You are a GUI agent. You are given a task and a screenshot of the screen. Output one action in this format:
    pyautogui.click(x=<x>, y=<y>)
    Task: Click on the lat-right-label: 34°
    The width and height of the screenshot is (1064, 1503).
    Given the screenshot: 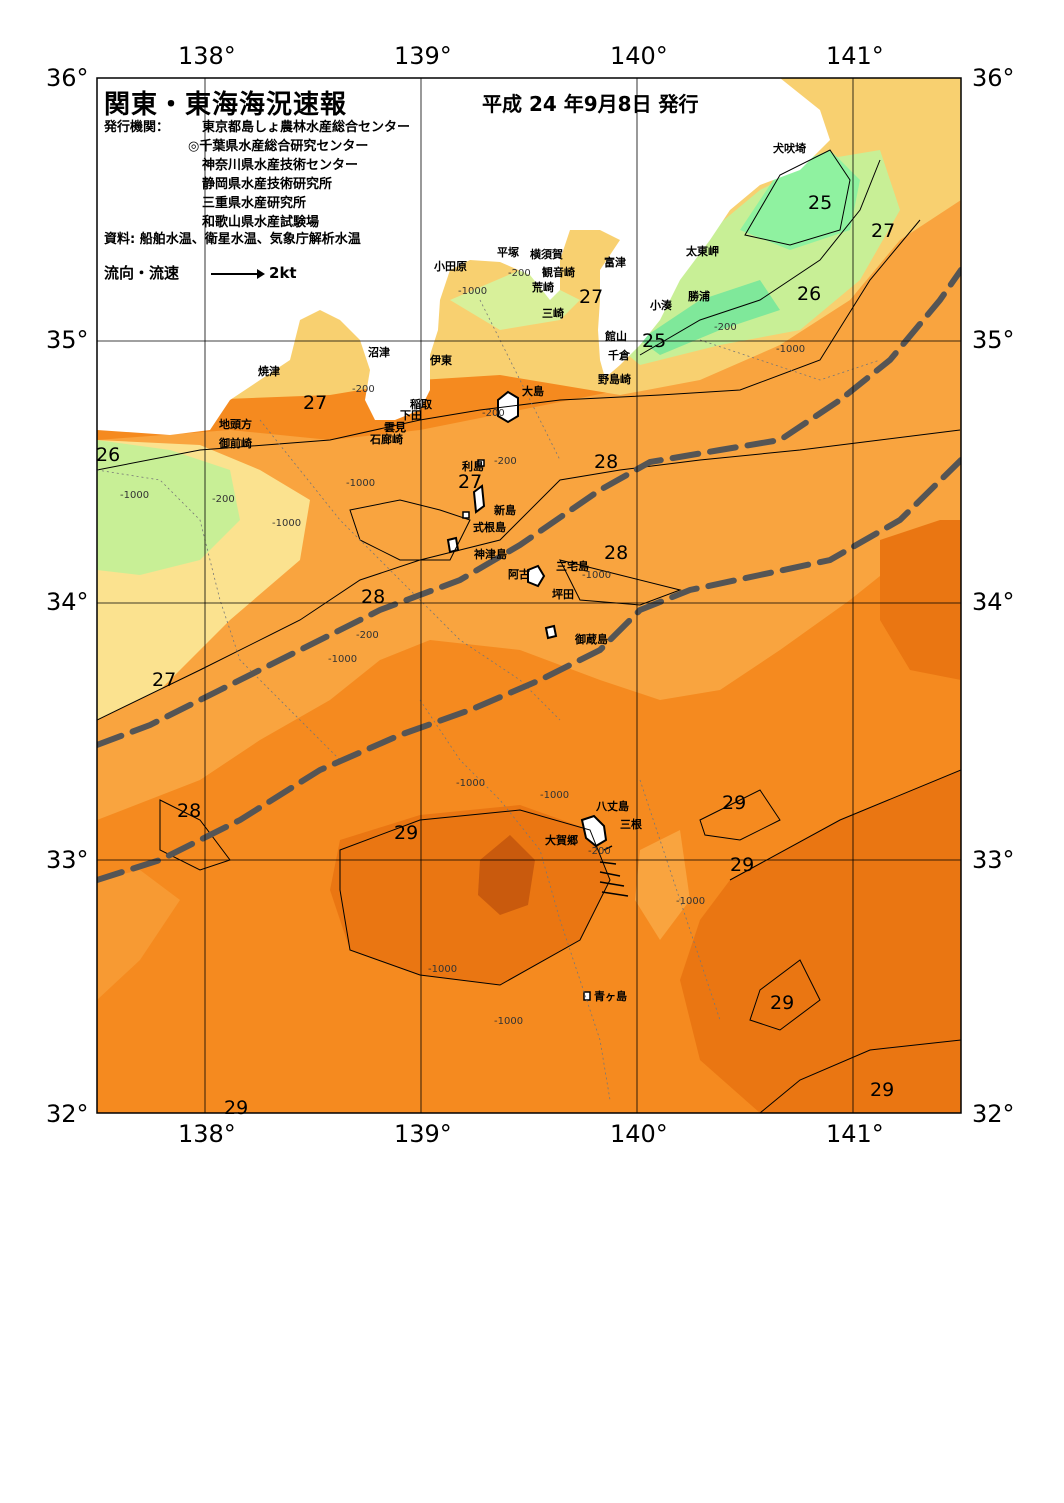 What is the action you would take?
    pyautogui.click(x=993, y=602)
    